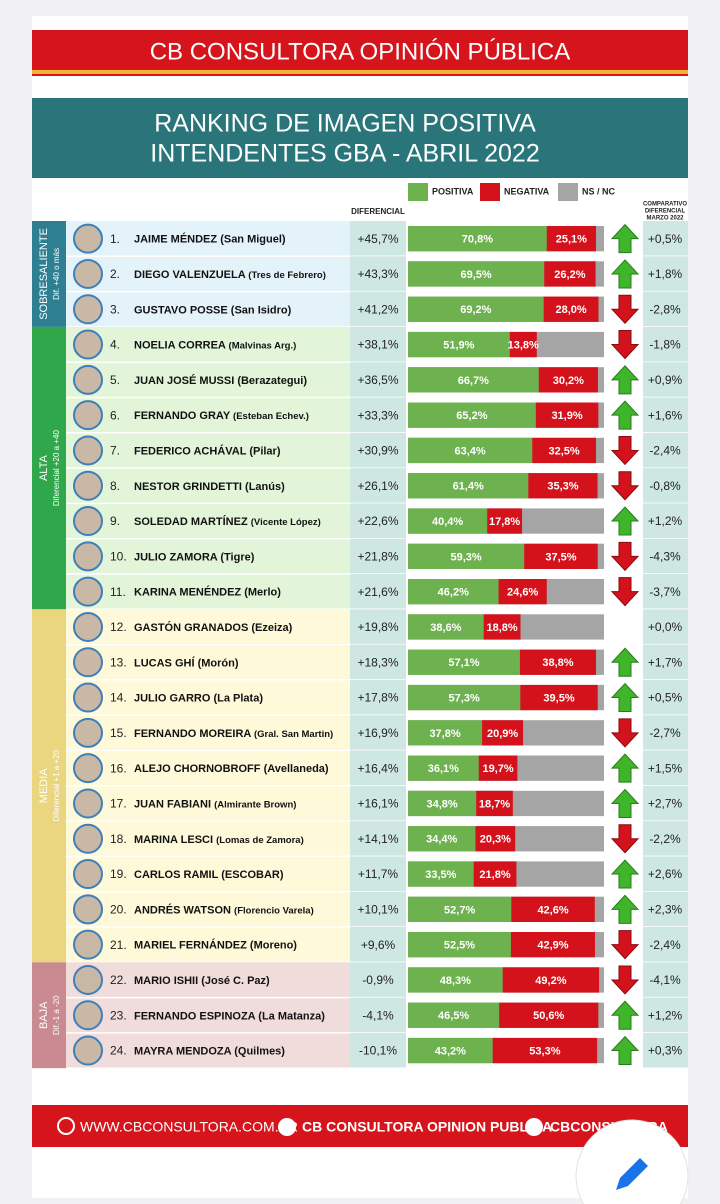 Image resolution: width=720 pixels, height=1204 pixels. I want to click on rank: 15., so click(118, 733).